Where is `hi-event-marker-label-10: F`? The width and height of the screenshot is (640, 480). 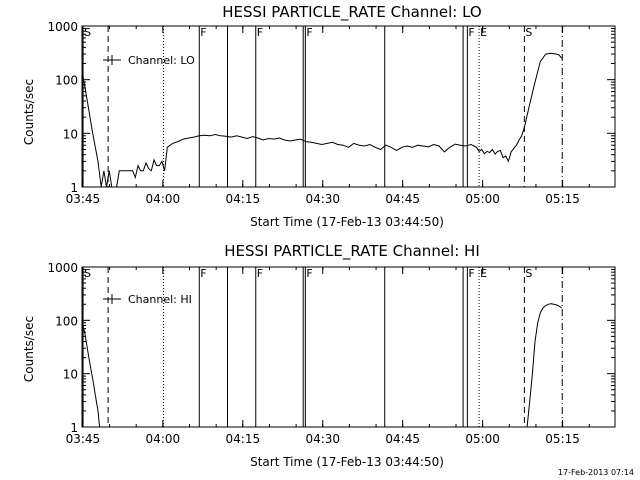
hi-event-marker-label-10: F is located at coordinates (471, 273).